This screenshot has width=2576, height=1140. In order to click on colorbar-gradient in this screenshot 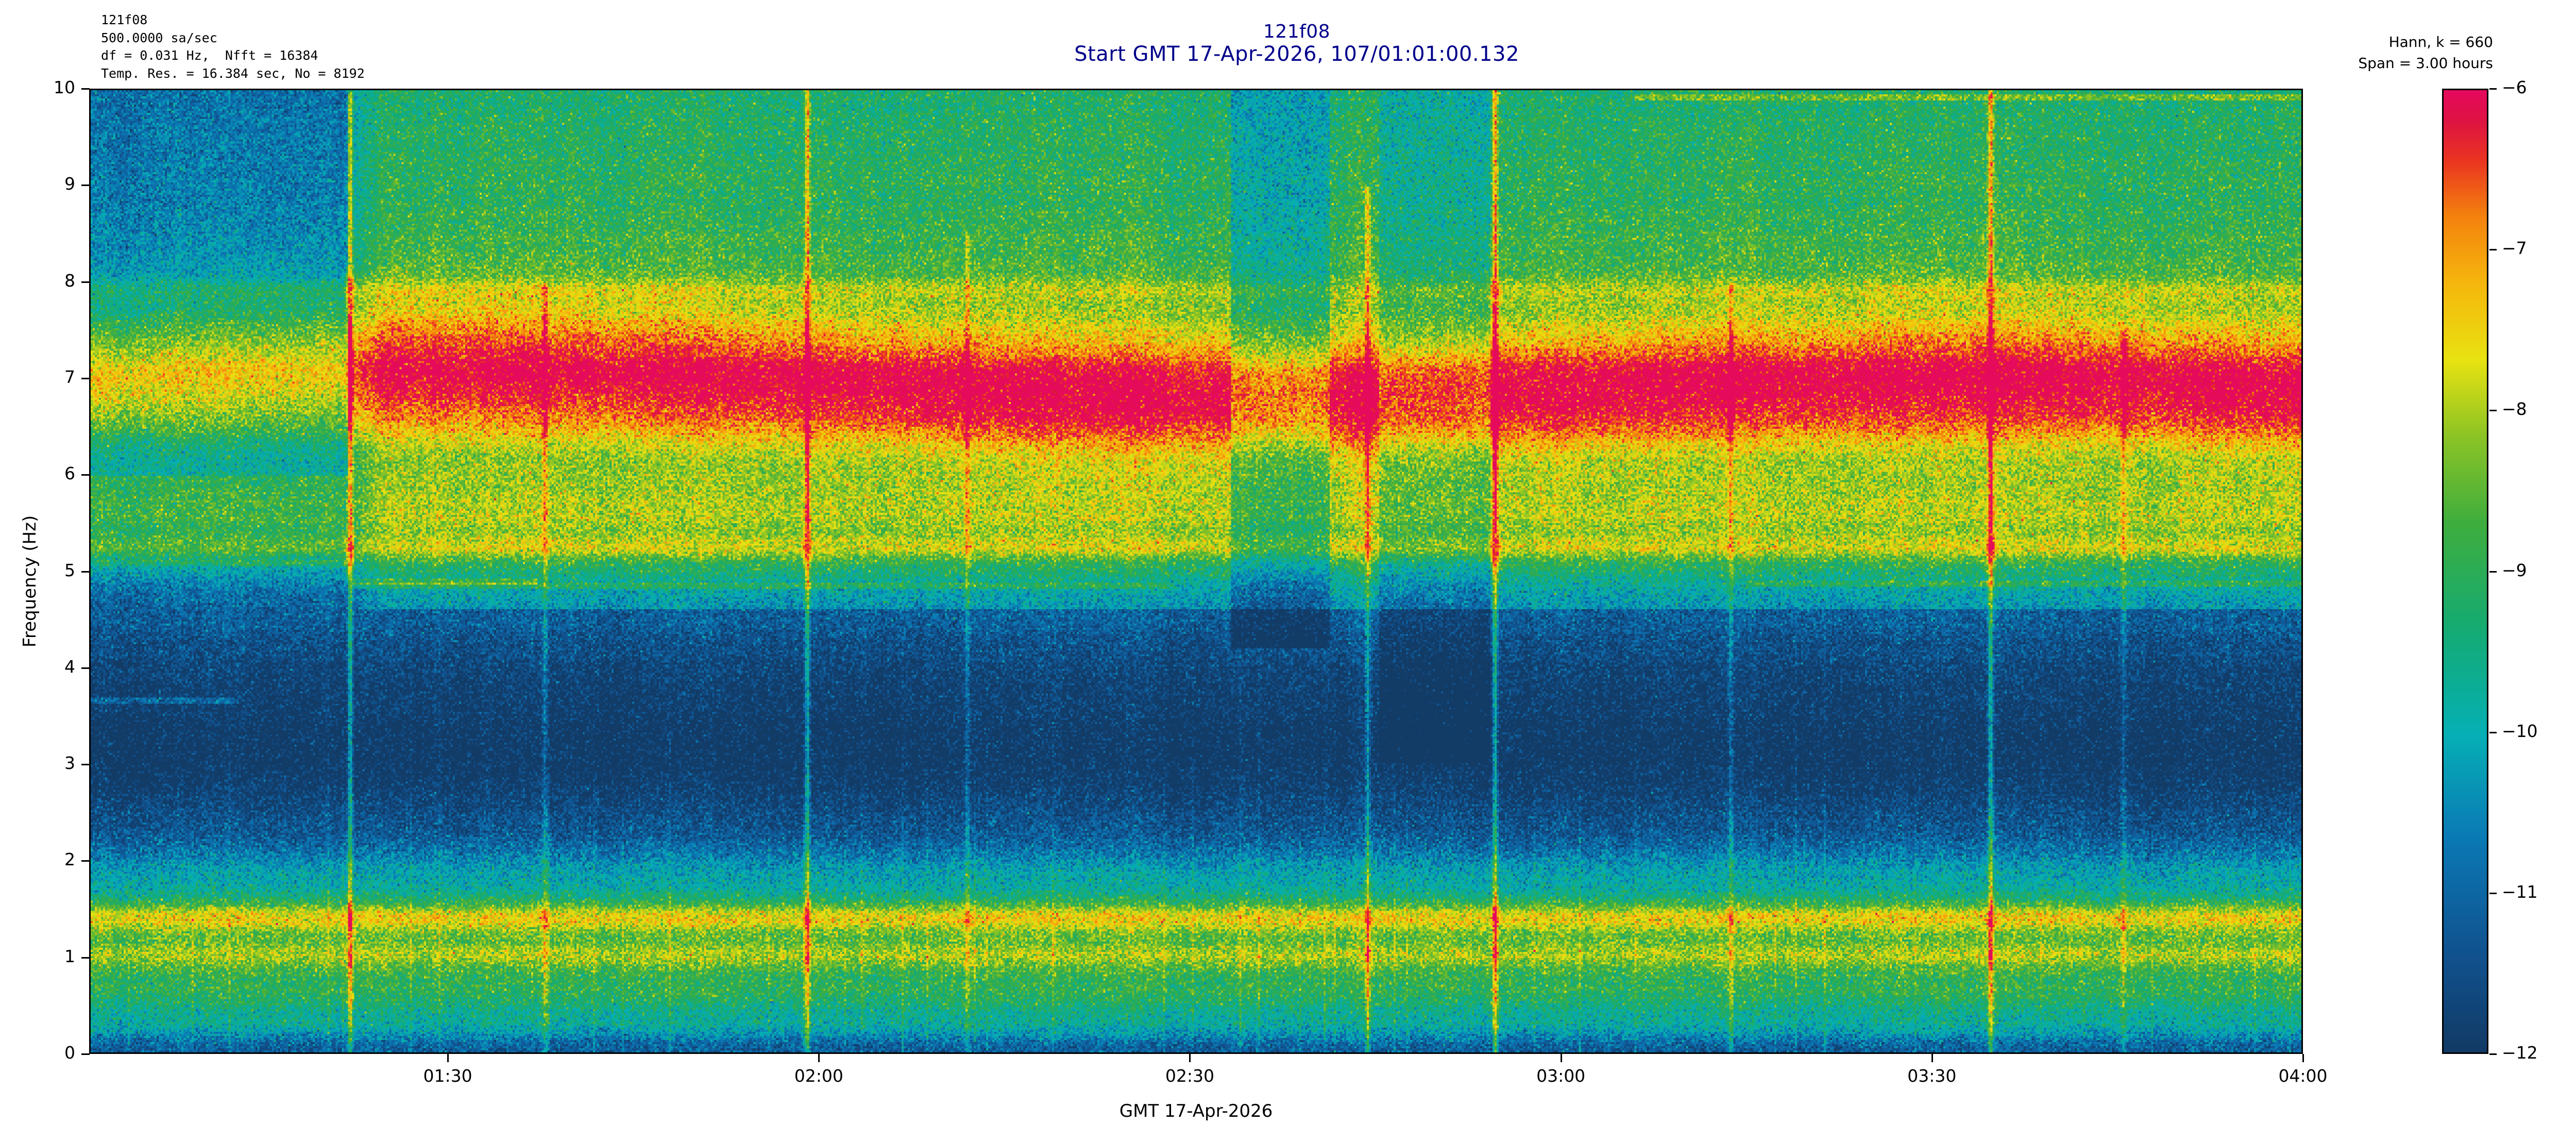, I will do `click(2465, 571)`.